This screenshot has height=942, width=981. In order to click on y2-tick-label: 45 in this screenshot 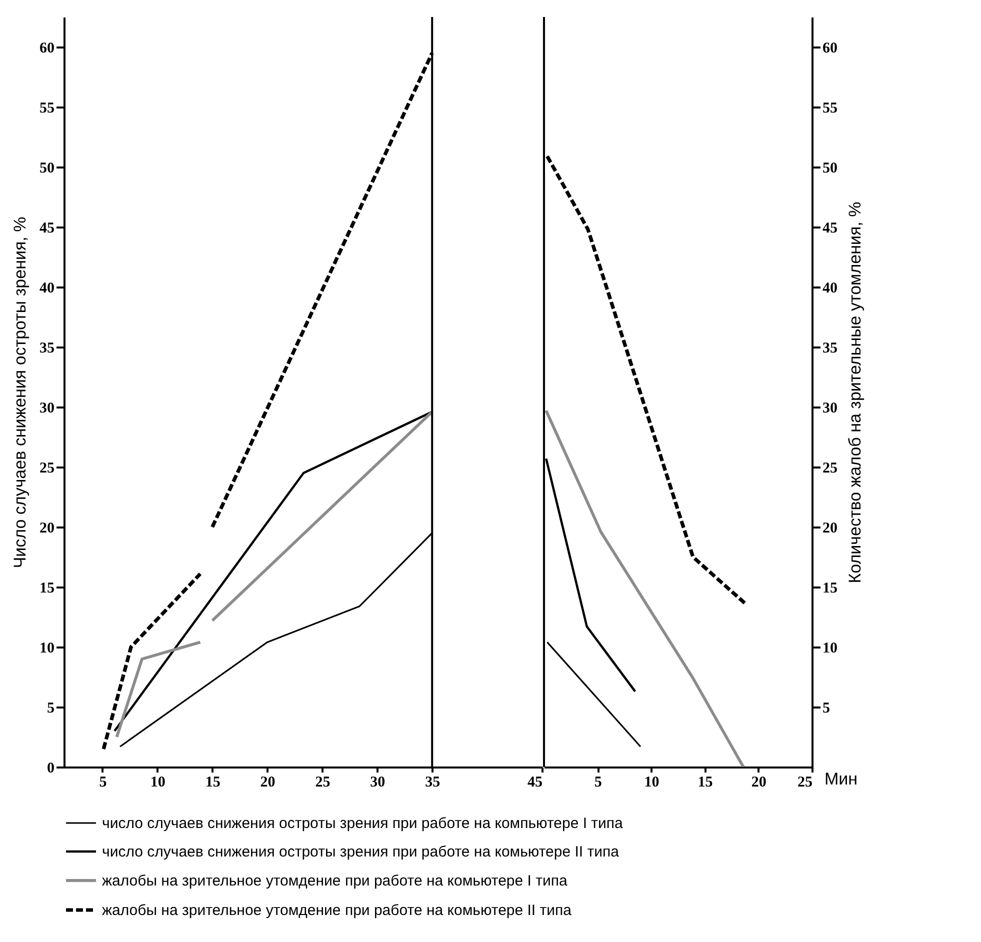, I will do `click(830, 228)`.